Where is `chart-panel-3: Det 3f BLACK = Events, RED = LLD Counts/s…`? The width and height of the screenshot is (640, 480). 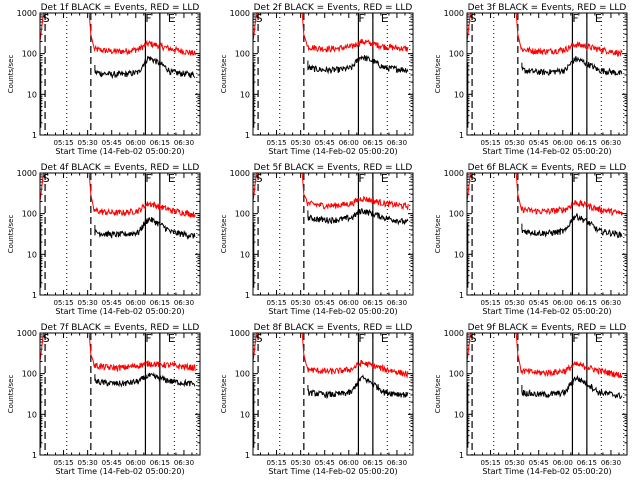
chart-panel-3: Det 3f BLACK = Events, RED = LLD Counts/s… is located at coordinates (531, 79).